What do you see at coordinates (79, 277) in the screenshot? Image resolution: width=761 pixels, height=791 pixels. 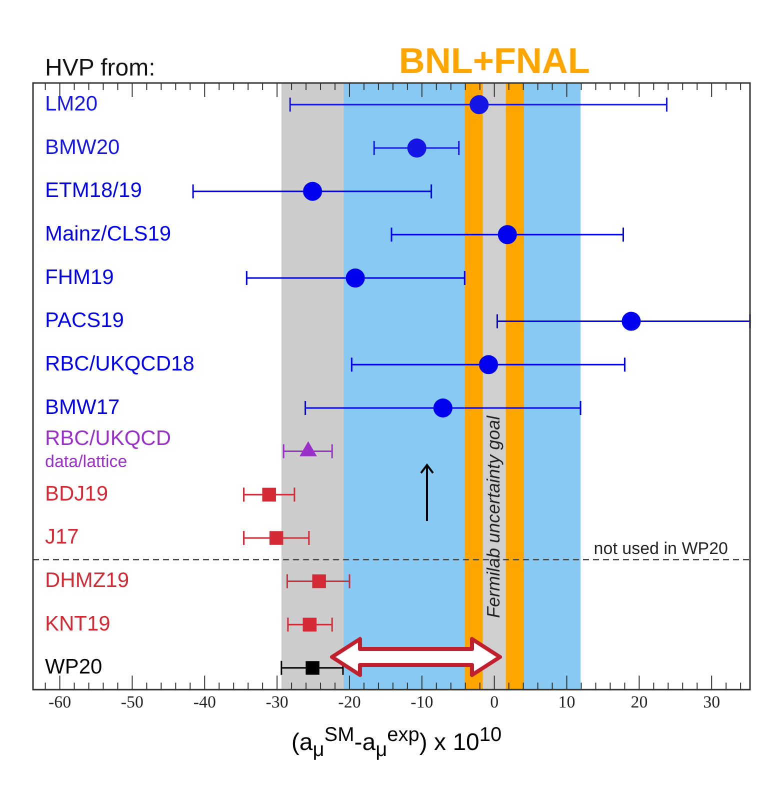 I see `y-tick-label: FHM19` at bounding box center [79, 277].